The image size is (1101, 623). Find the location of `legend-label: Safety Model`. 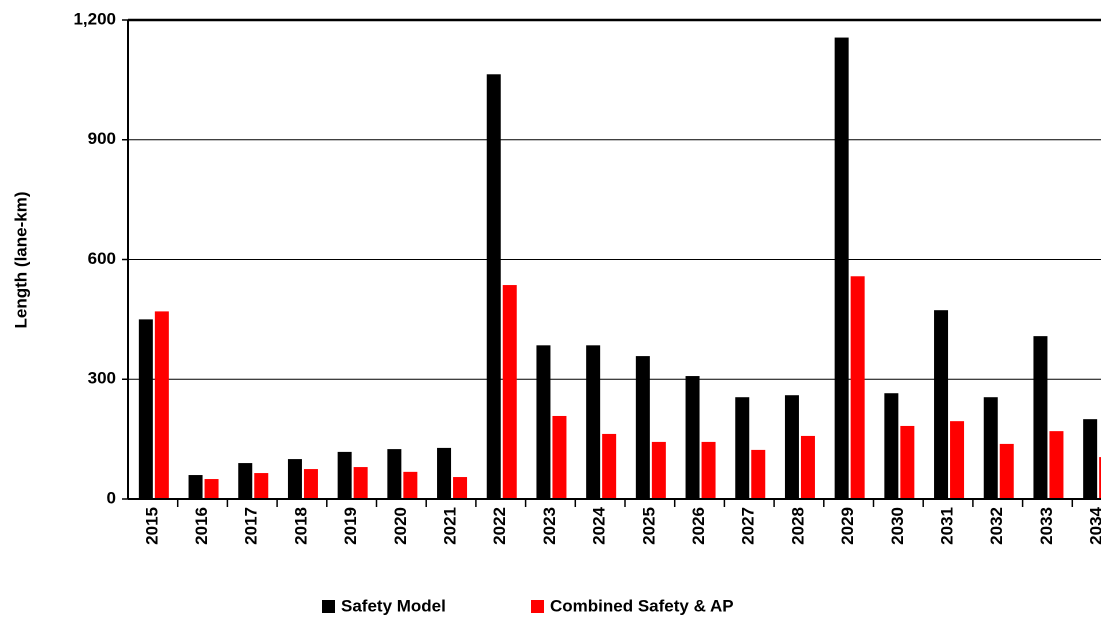

legend-label: Safety Model is located at coordinates (393, 605).